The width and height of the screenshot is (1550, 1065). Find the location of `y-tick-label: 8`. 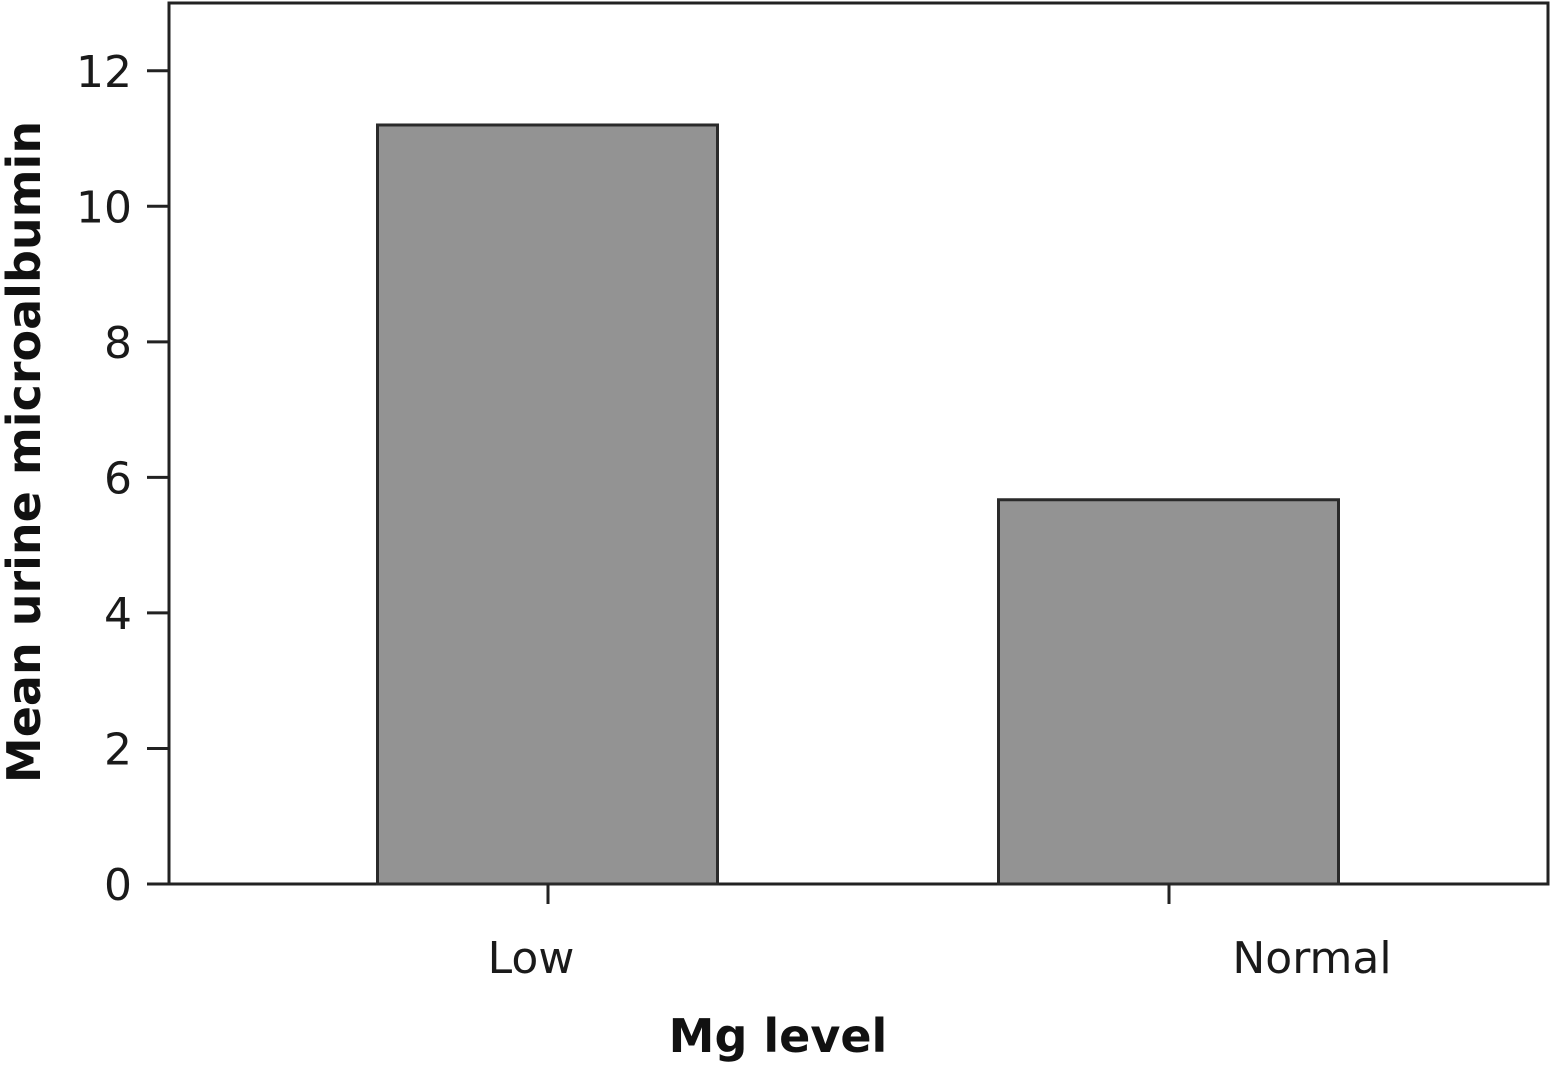

y-tick-label: 8 is located at coordinates (118, 343).